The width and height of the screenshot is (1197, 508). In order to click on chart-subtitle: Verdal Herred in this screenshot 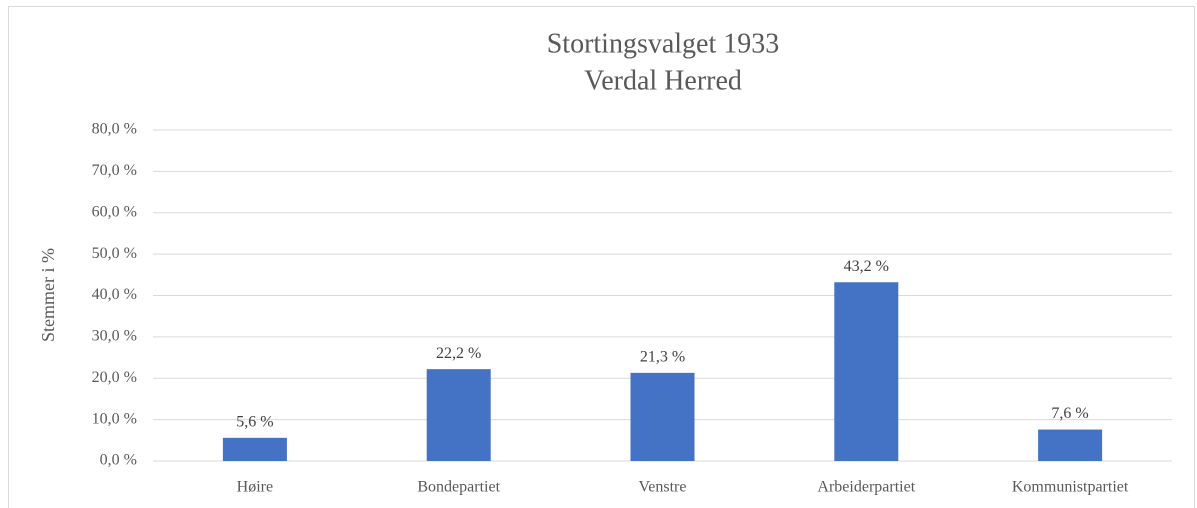, I will do `click(663, 80)`.